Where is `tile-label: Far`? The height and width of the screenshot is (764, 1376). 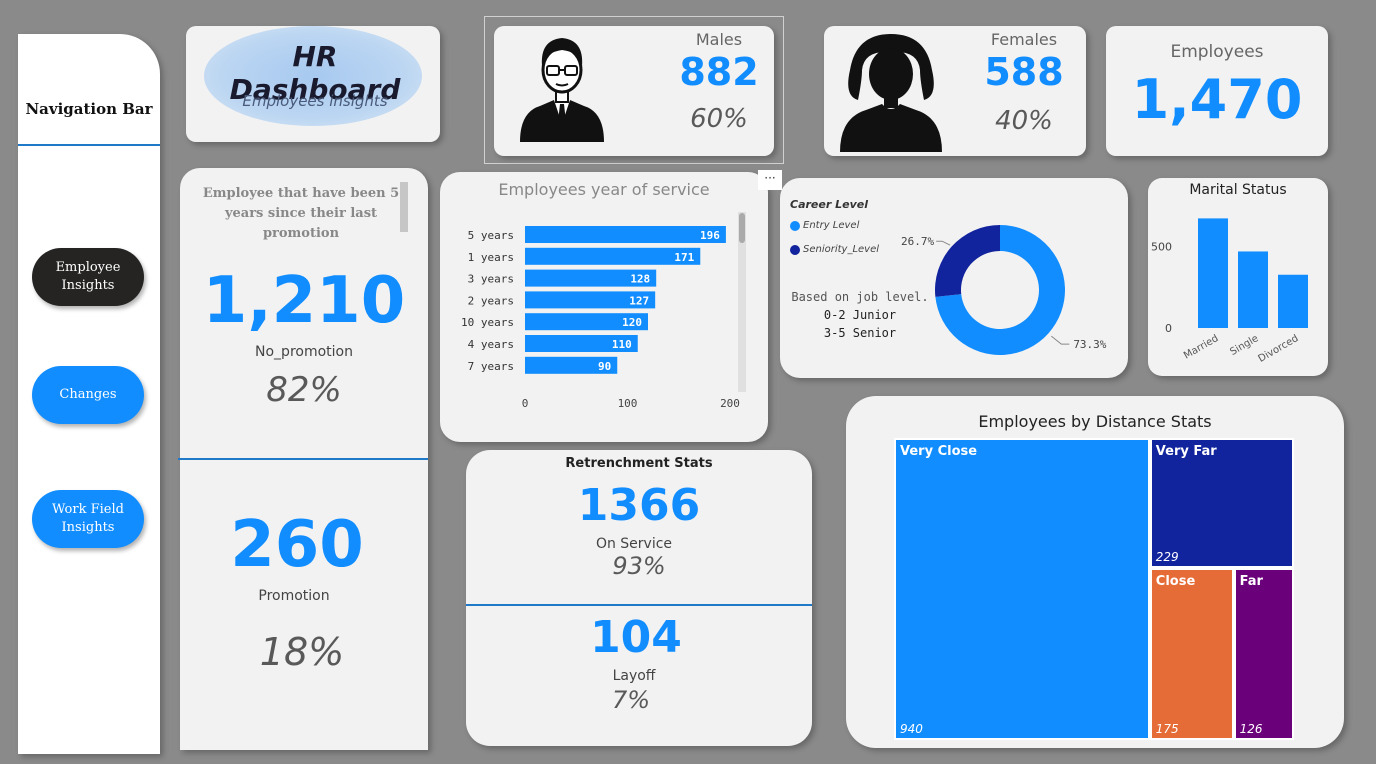
tile-label: Far is located at coordinates (1251, 582).